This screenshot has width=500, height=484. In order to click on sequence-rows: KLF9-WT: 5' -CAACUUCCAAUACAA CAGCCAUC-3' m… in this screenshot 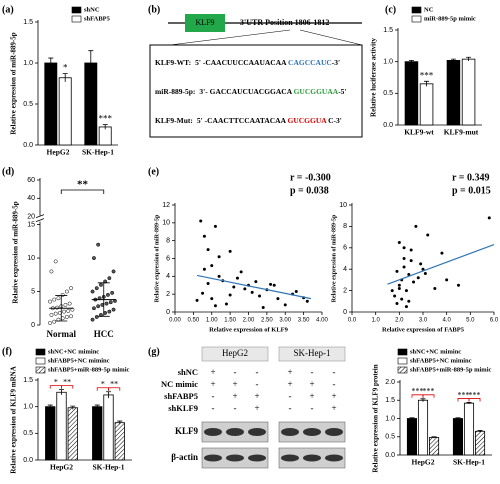, I will do `click(251, 91)`.